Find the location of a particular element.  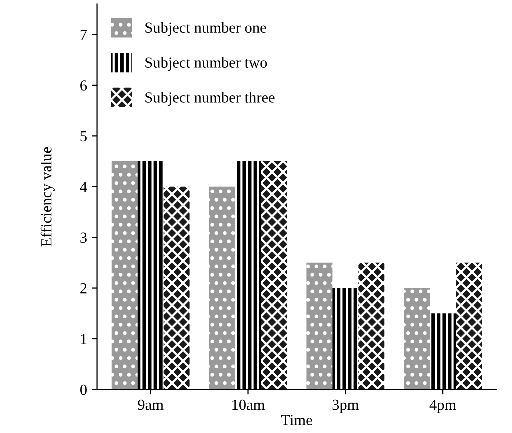

y-tick-label: 1 is located at coordinates (84, 339).